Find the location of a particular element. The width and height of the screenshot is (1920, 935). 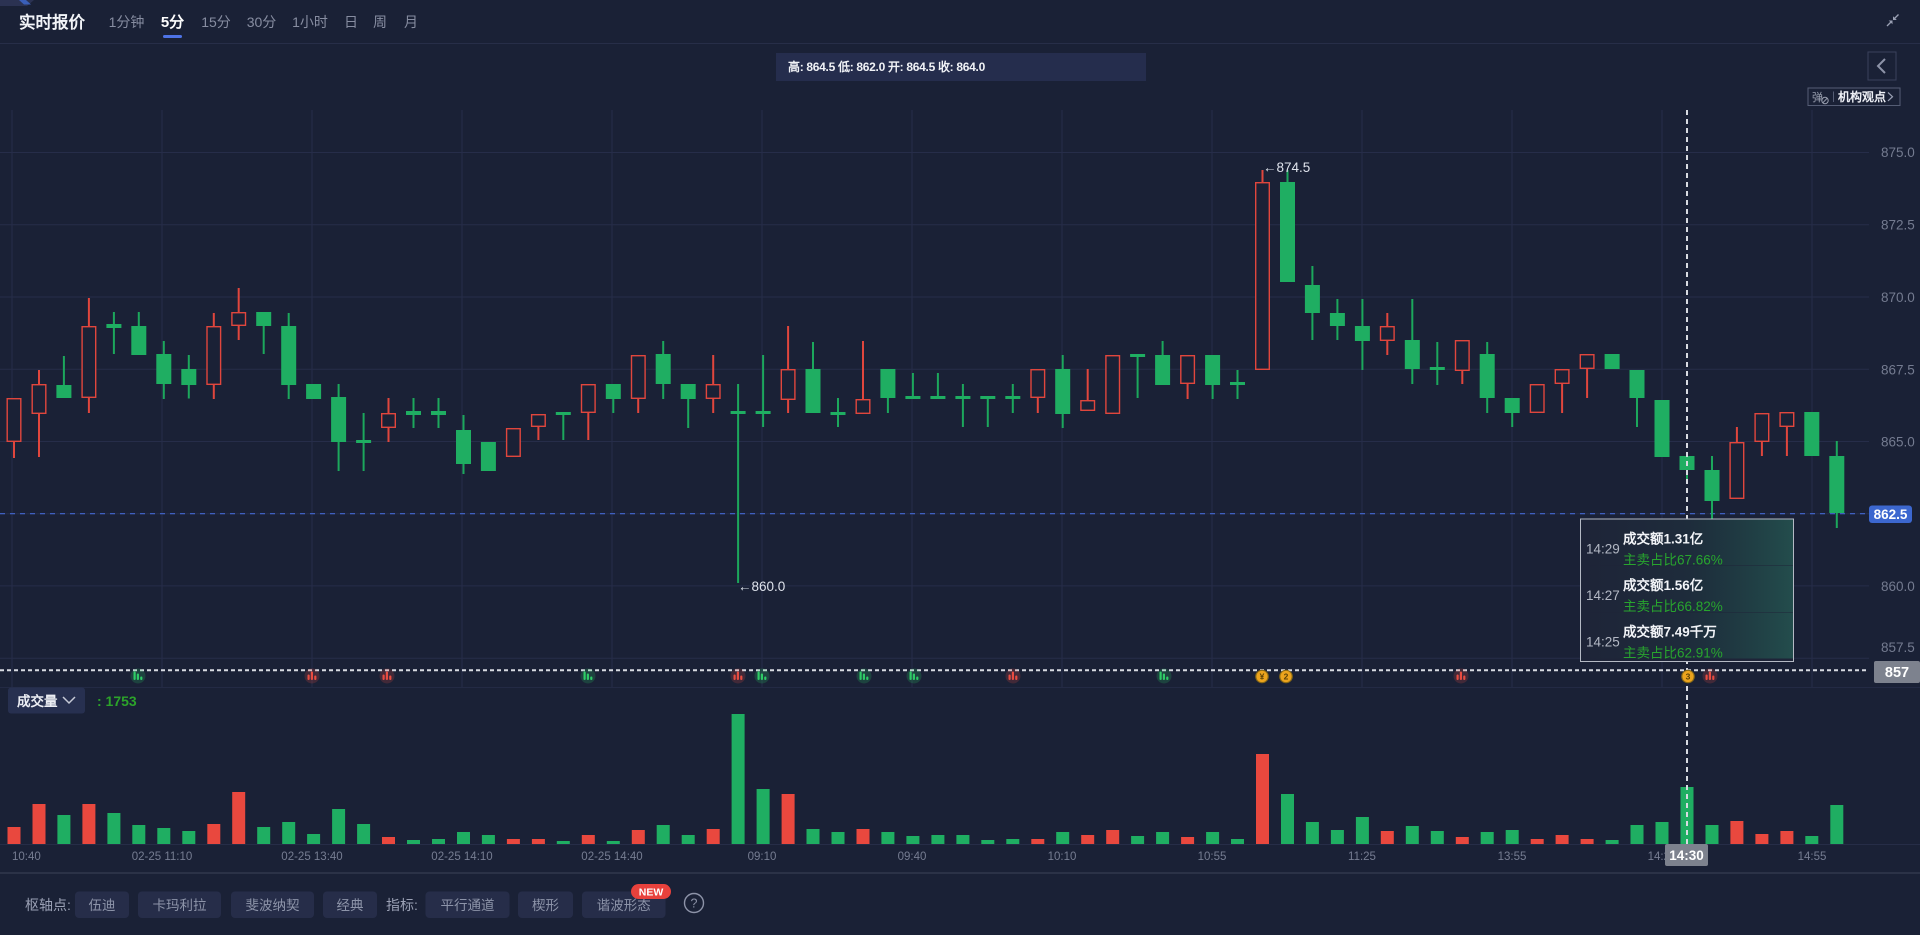

svg-text: 成交额1.31亿 is located at coordinates (1663, 539).